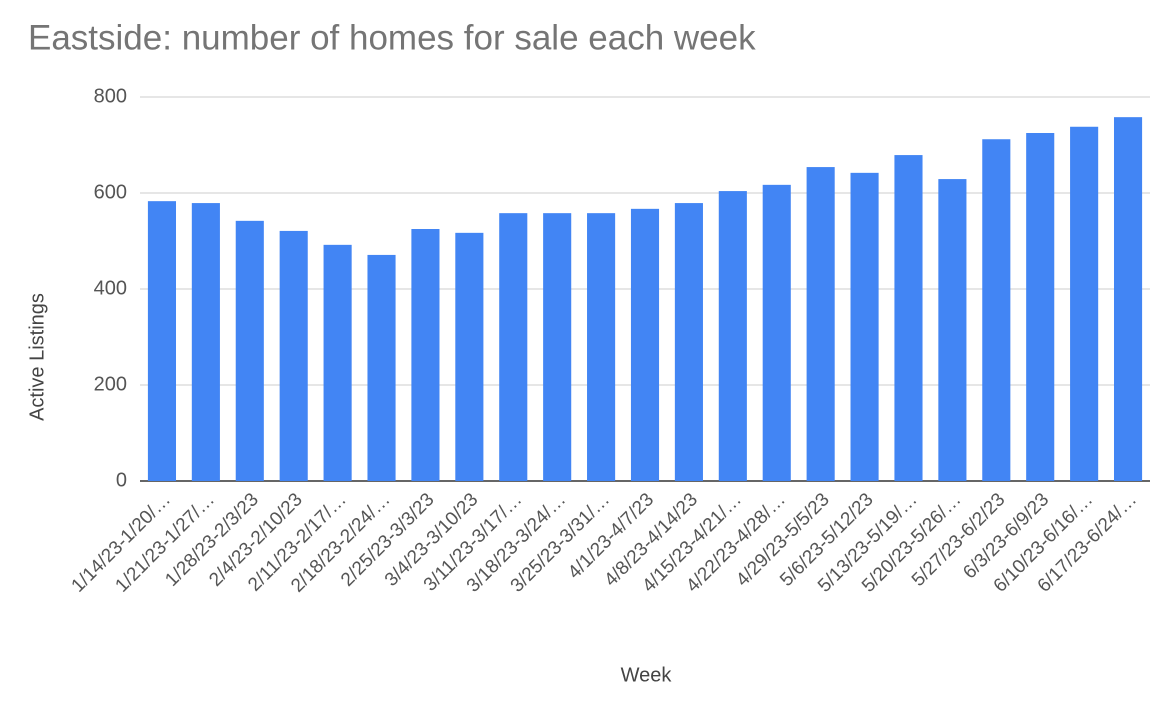 This screenshot has height=710, width=1176. Describe the element at coordinates (110, 96) in the screenshot. I see `y-tick-label: 800` at that location.